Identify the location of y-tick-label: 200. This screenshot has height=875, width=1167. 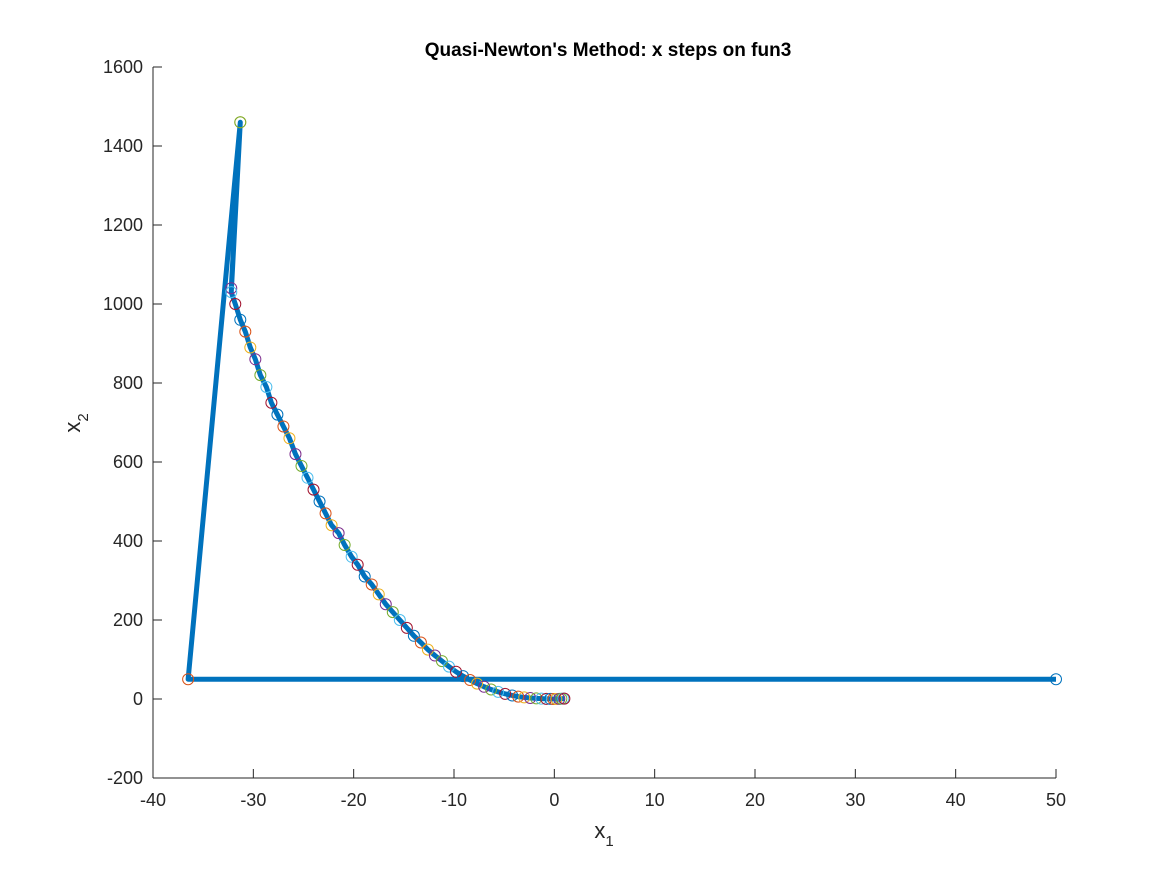
(128, 620).